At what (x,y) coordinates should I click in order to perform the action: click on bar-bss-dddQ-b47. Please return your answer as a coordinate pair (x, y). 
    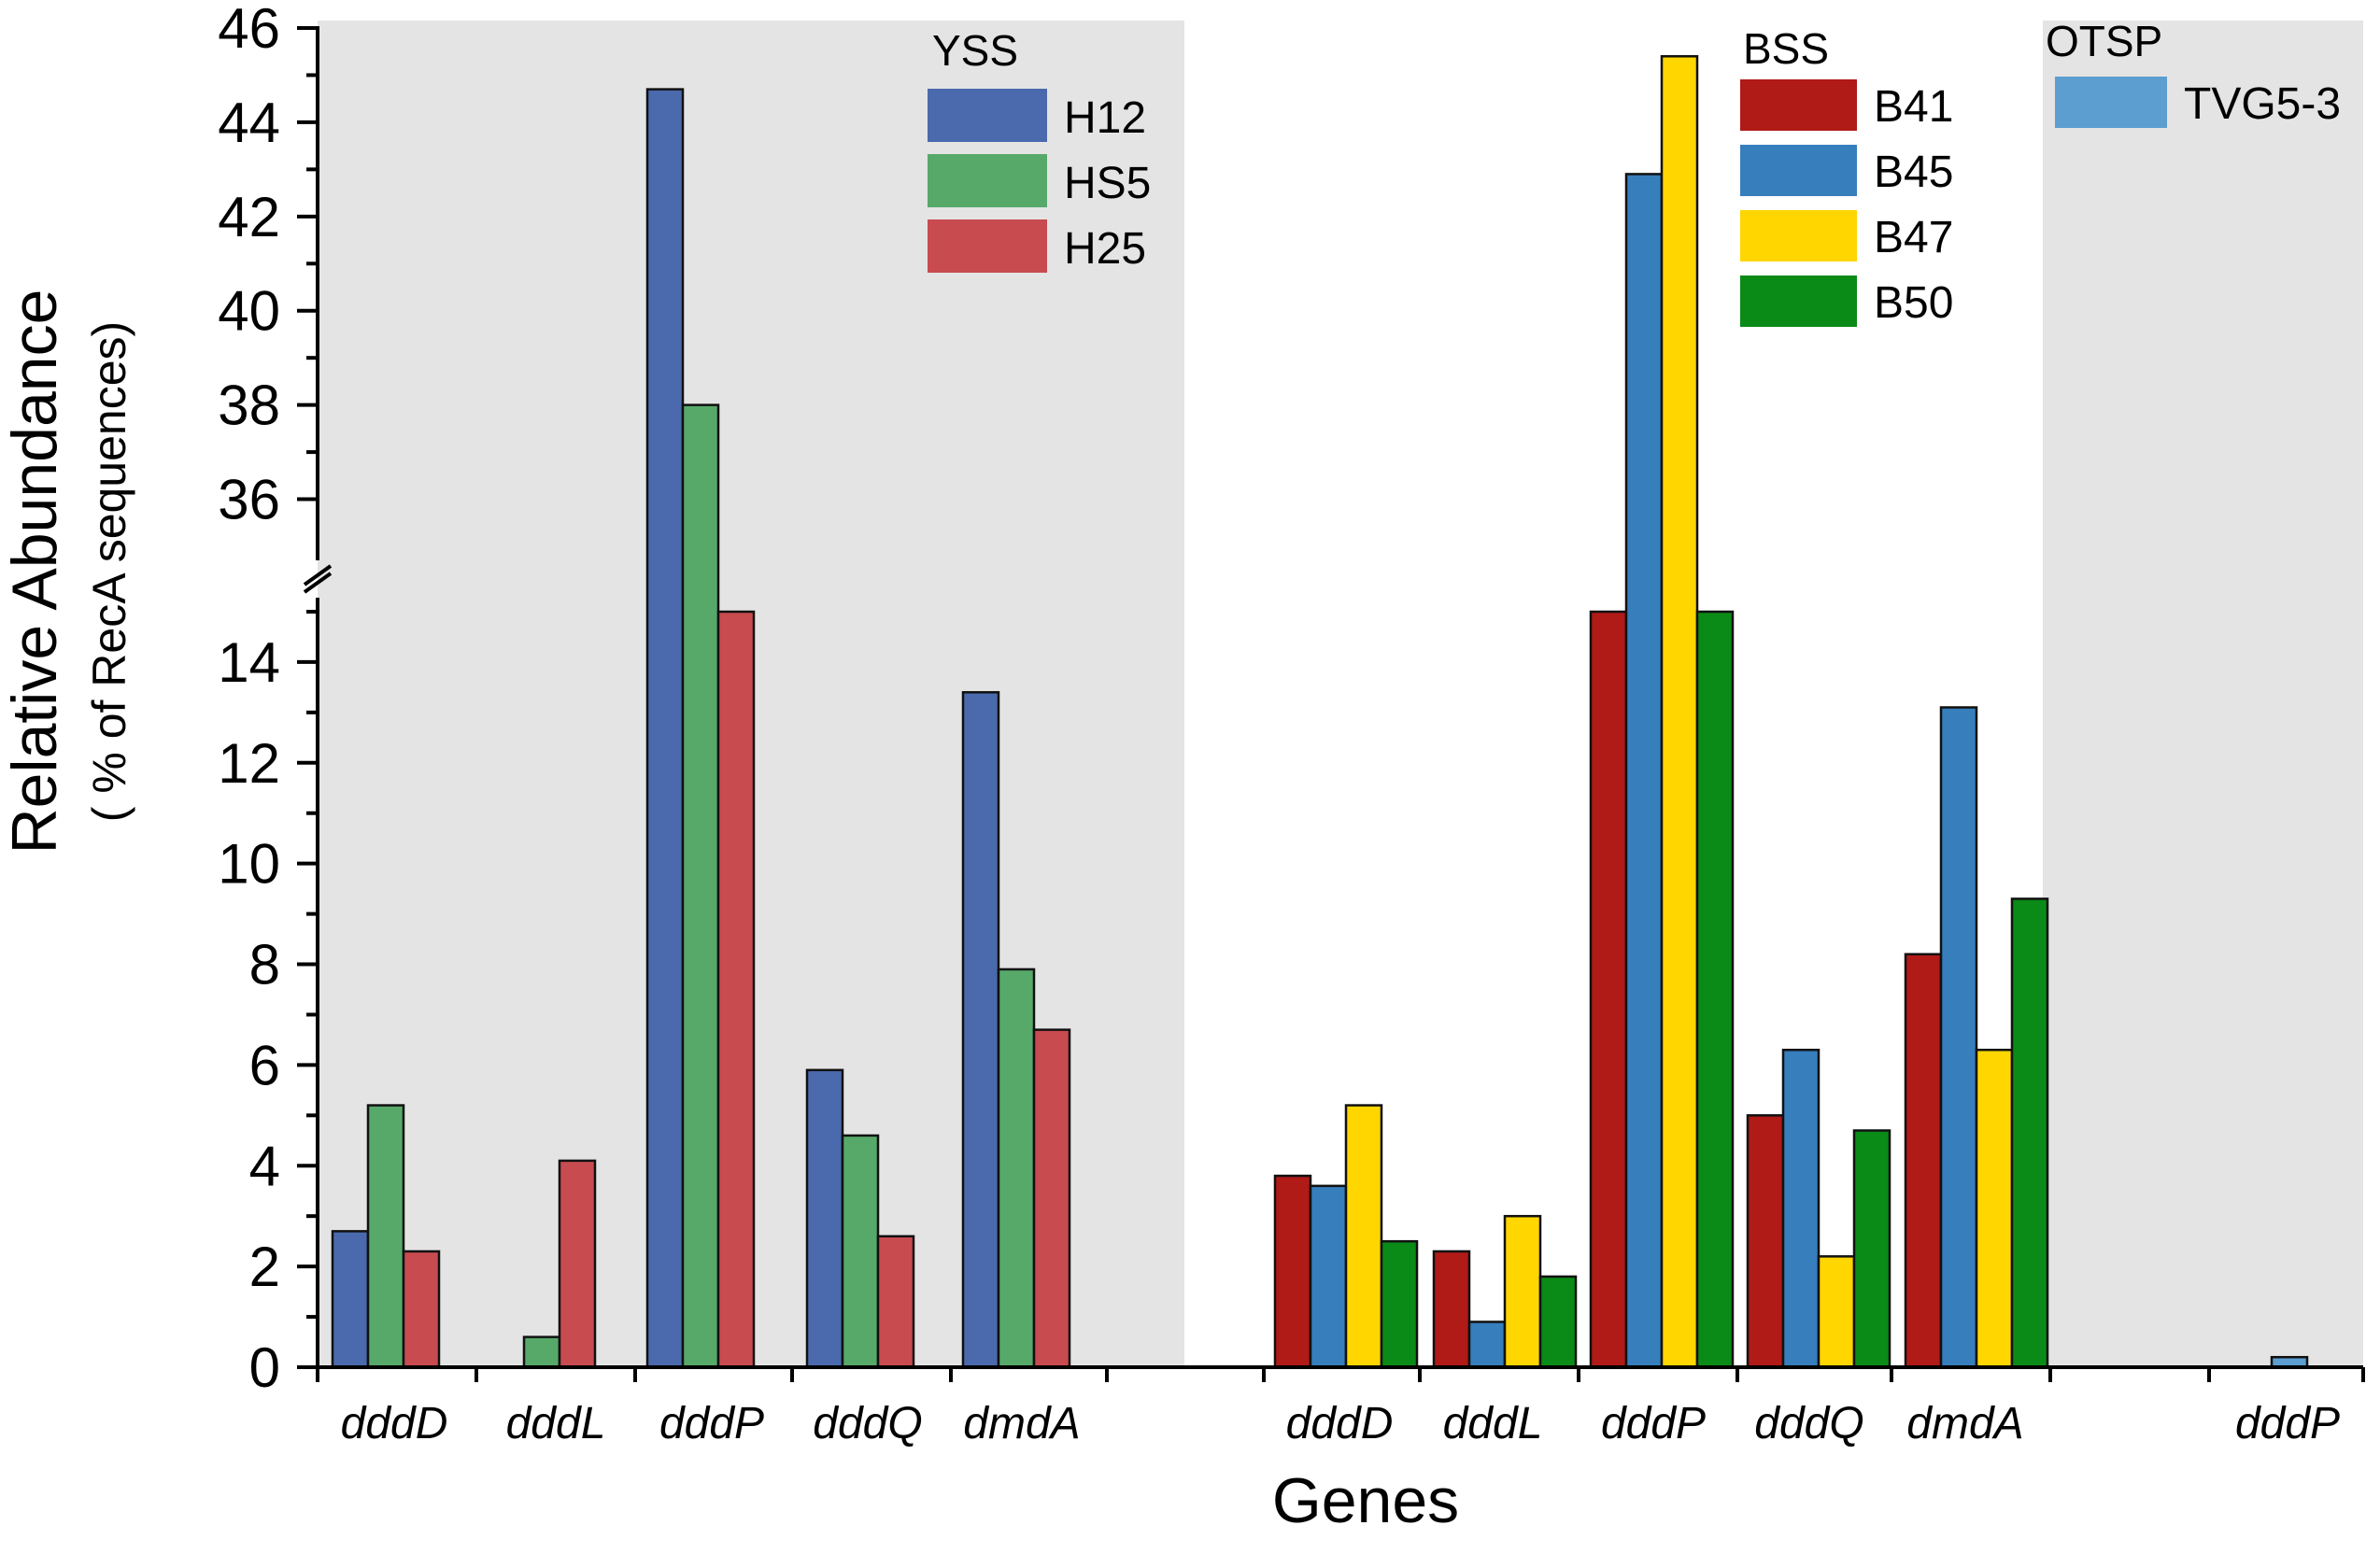
    Looking at the image, I should click on (1837, 1312).